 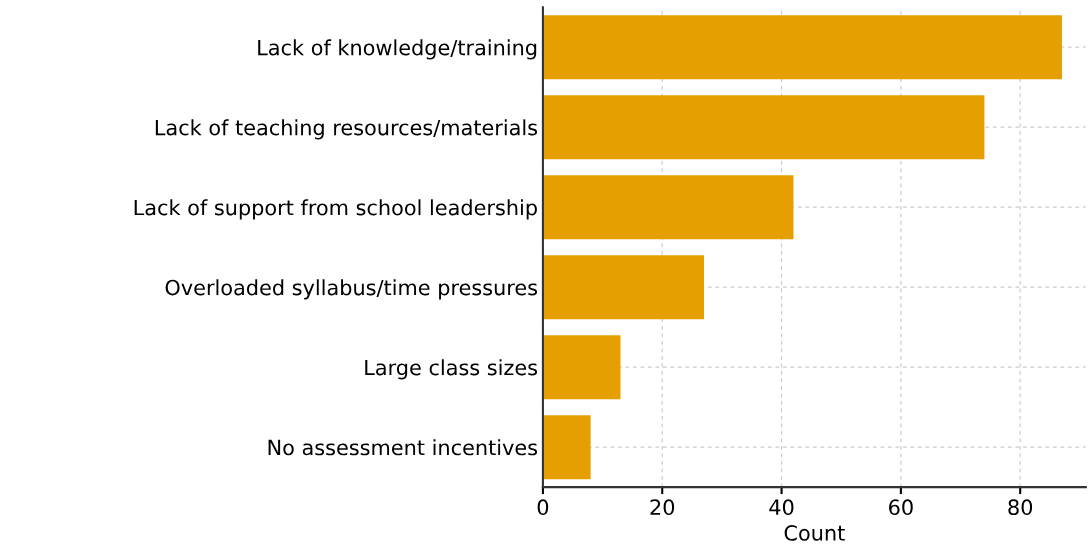 What do you see at coordinates (543, 507) in the screenshot?
I see `x-tick-label: 0` at bounding box center [543, 507].